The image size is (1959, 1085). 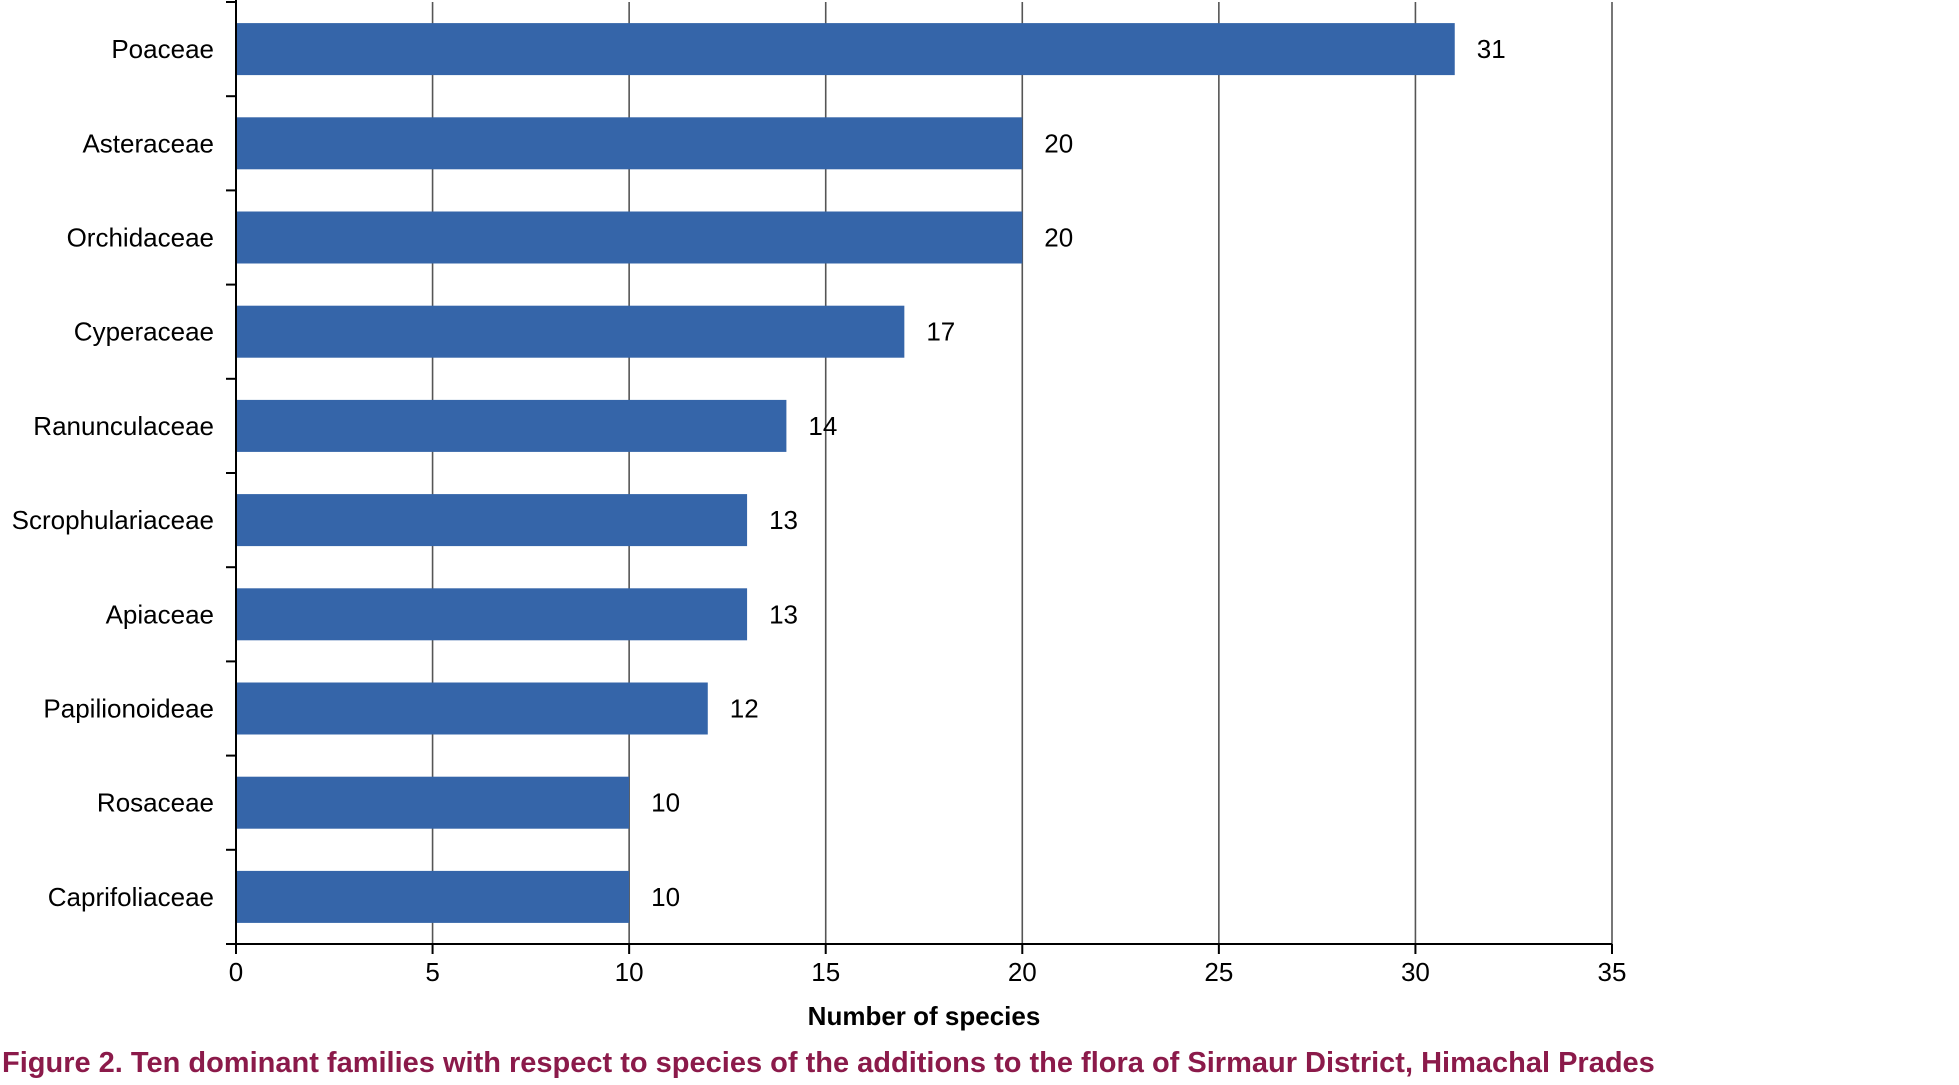 I want to click on x-tick-label-30: 30, so click(x=1415, y=972).